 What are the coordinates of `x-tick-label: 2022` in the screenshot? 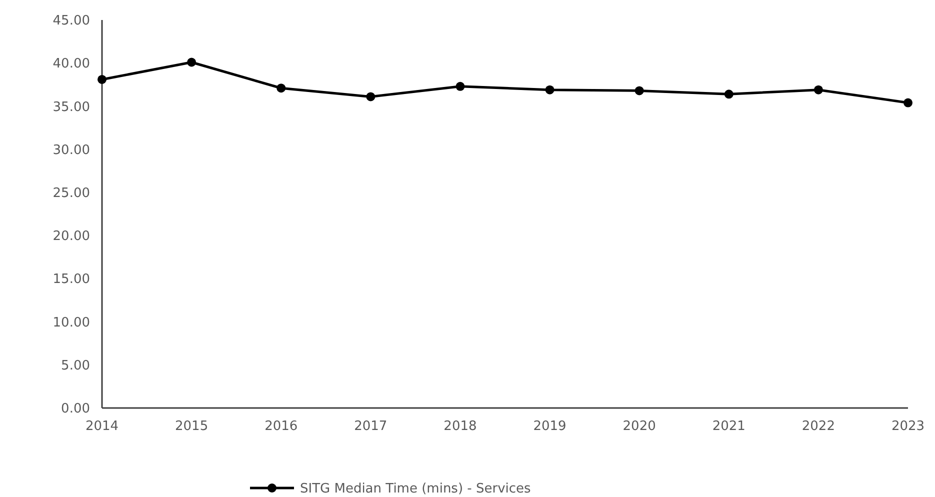 It's located at (818, 426).